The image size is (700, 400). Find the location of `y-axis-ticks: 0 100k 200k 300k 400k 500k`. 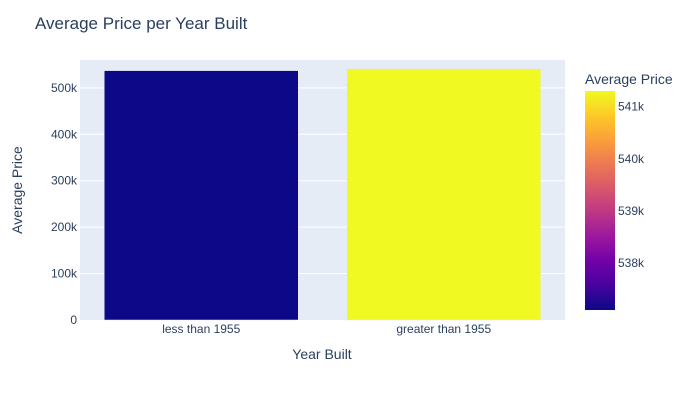

y-axis-ticks: 0 100k 200k 300k 400k 500k is located at coordinates (64, 204).